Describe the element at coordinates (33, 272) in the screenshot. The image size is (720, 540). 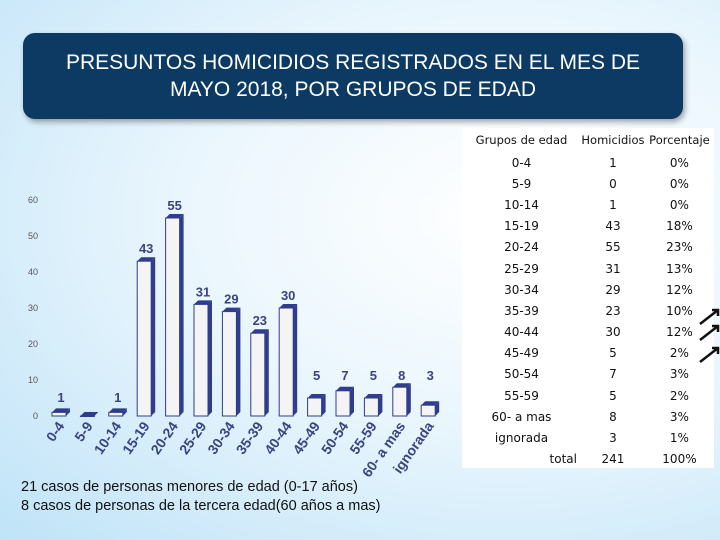
I see `y-tick-label: 40` at that location.